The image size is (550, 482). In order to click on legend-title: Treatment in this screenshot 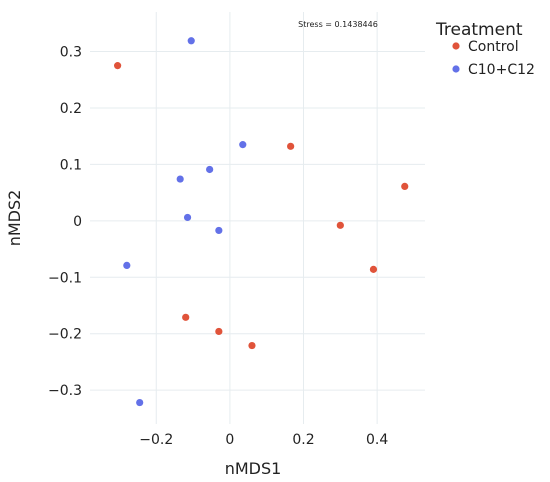, I will do `click(479, 30)`.